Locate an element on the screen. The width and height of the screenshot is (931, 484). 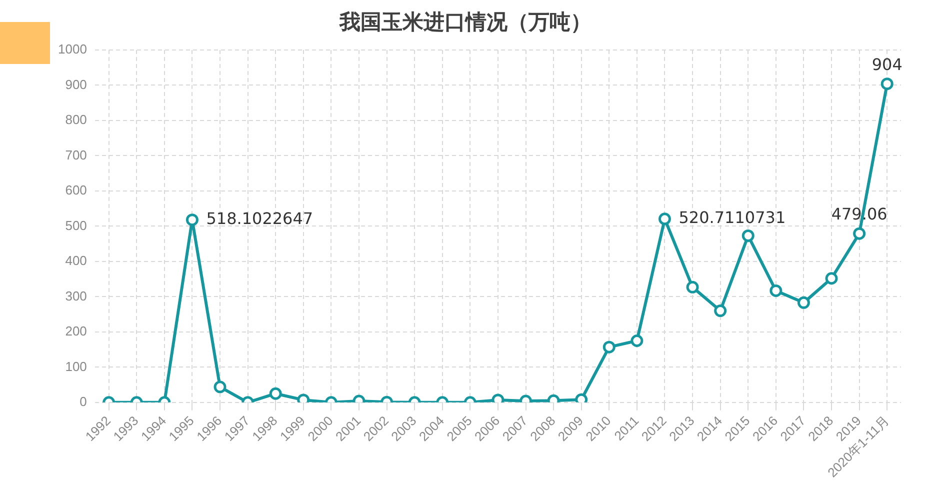
y-tick-label: 0 is located at coordinates (83, 401).